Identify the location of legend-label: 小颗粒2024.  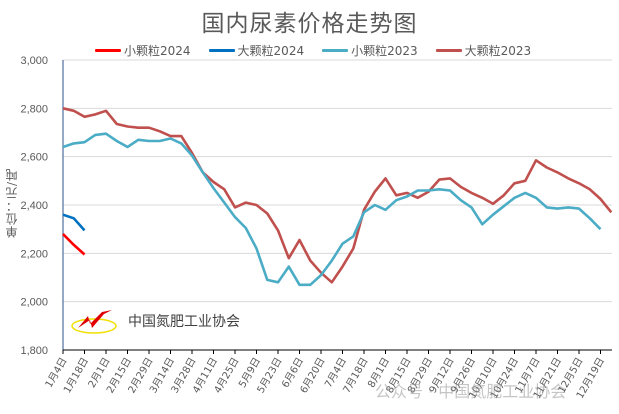
(157, 51).